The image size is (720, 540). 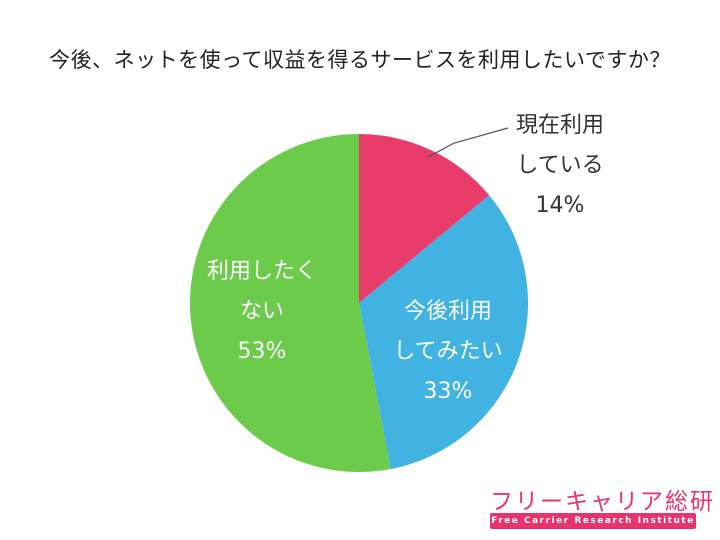 I want to click on slice-label-2: 今後利用してみたい 33%, so click(x=447, y=351).